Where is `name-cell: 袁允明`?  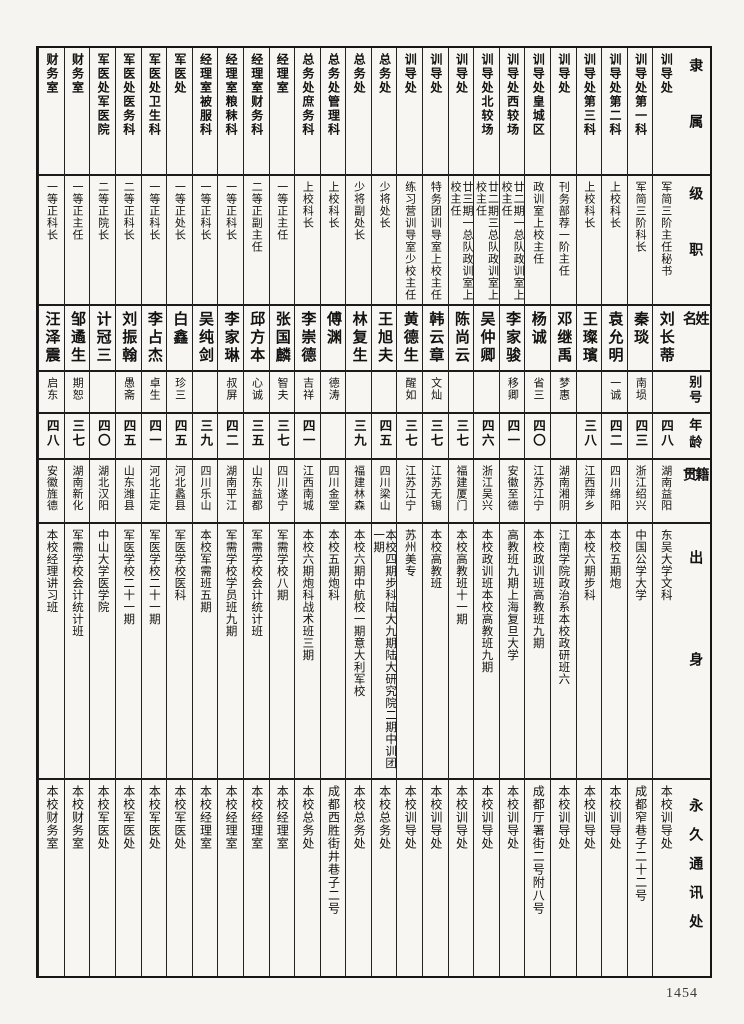
name-cell: 袁允明 is located at coordinates (614, 339).